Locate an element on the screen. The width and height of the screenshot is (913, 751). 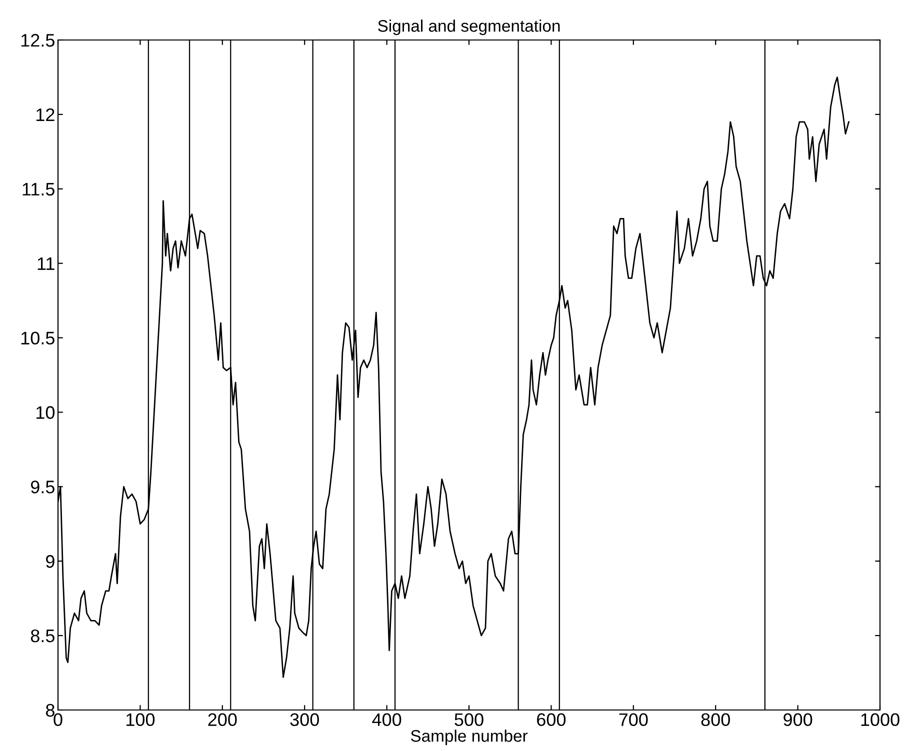
x-axis-title: Sample number is located at coordinates (469, 738).